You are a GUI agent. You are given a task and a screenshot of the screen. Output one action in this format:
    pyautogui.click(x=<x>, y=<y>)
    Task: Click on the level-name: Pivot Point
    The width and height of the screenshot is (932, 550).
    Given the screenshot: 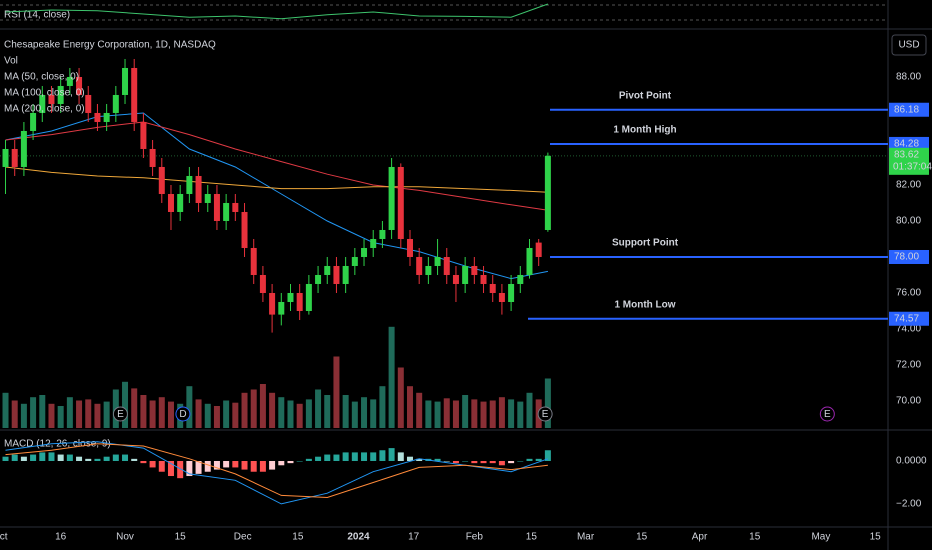 What is the action you would take?
    pyautogui.click(x=645, y=95)
    